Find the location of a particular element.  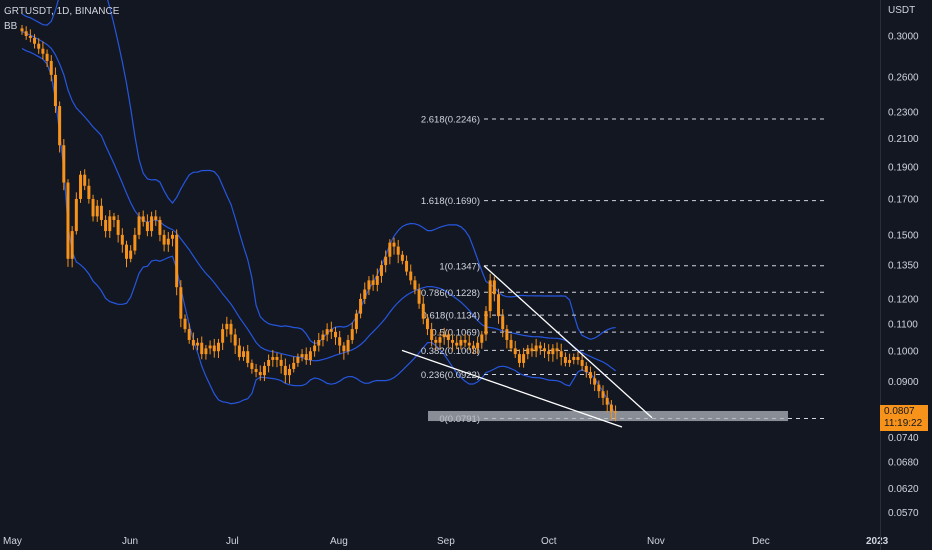

x-tick-label: Jun is located at coordinates (130, 541).